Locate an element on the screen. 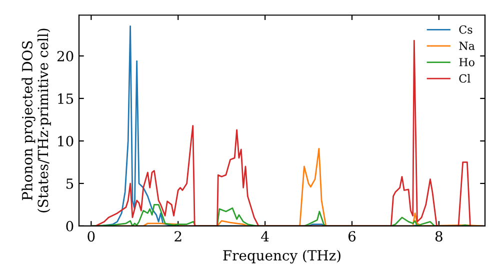  x-axis-title: Frequency (THz) is located at coordinates (281, 257).